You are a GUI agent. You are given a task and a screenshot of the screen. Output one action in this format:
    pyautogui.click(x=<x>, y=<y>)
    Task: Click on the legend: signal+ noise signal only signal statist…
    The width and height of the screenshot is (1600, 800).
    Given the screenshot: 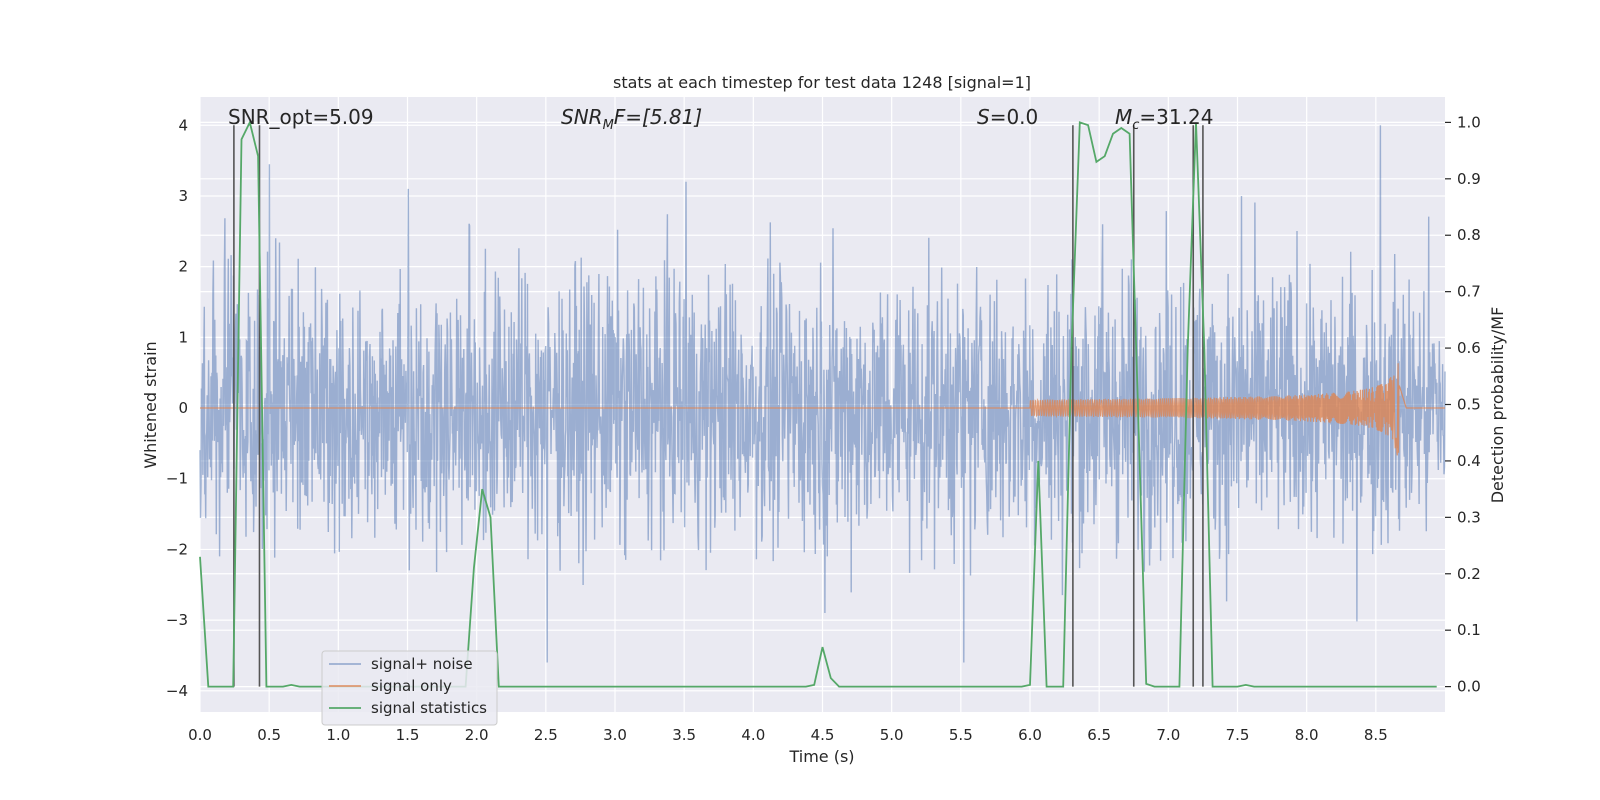 What is the action you would take?
    pyautogui.click(x=409, y=688)
    